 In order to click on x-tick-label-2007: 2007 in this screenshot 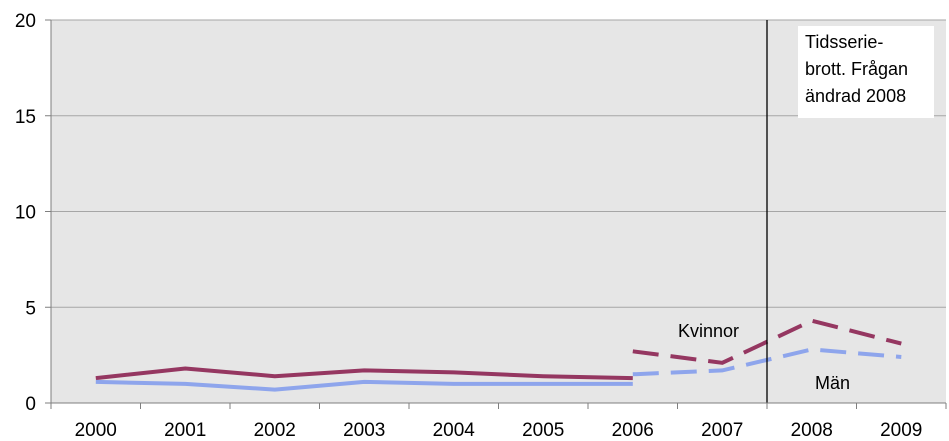, I will do `click(722, 430)`.